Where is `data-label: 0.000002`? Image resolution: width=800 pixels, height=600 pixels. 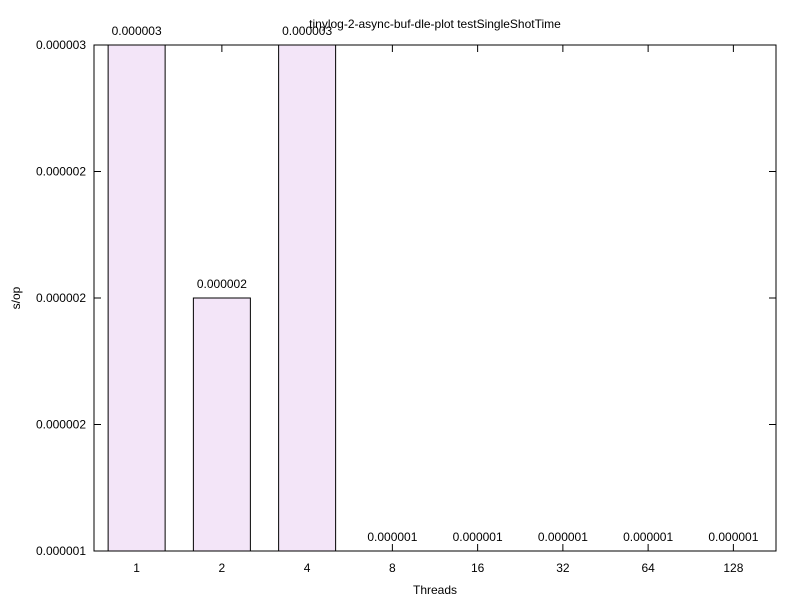
data-label: 0.000002 is located at coordinates (222, 284).